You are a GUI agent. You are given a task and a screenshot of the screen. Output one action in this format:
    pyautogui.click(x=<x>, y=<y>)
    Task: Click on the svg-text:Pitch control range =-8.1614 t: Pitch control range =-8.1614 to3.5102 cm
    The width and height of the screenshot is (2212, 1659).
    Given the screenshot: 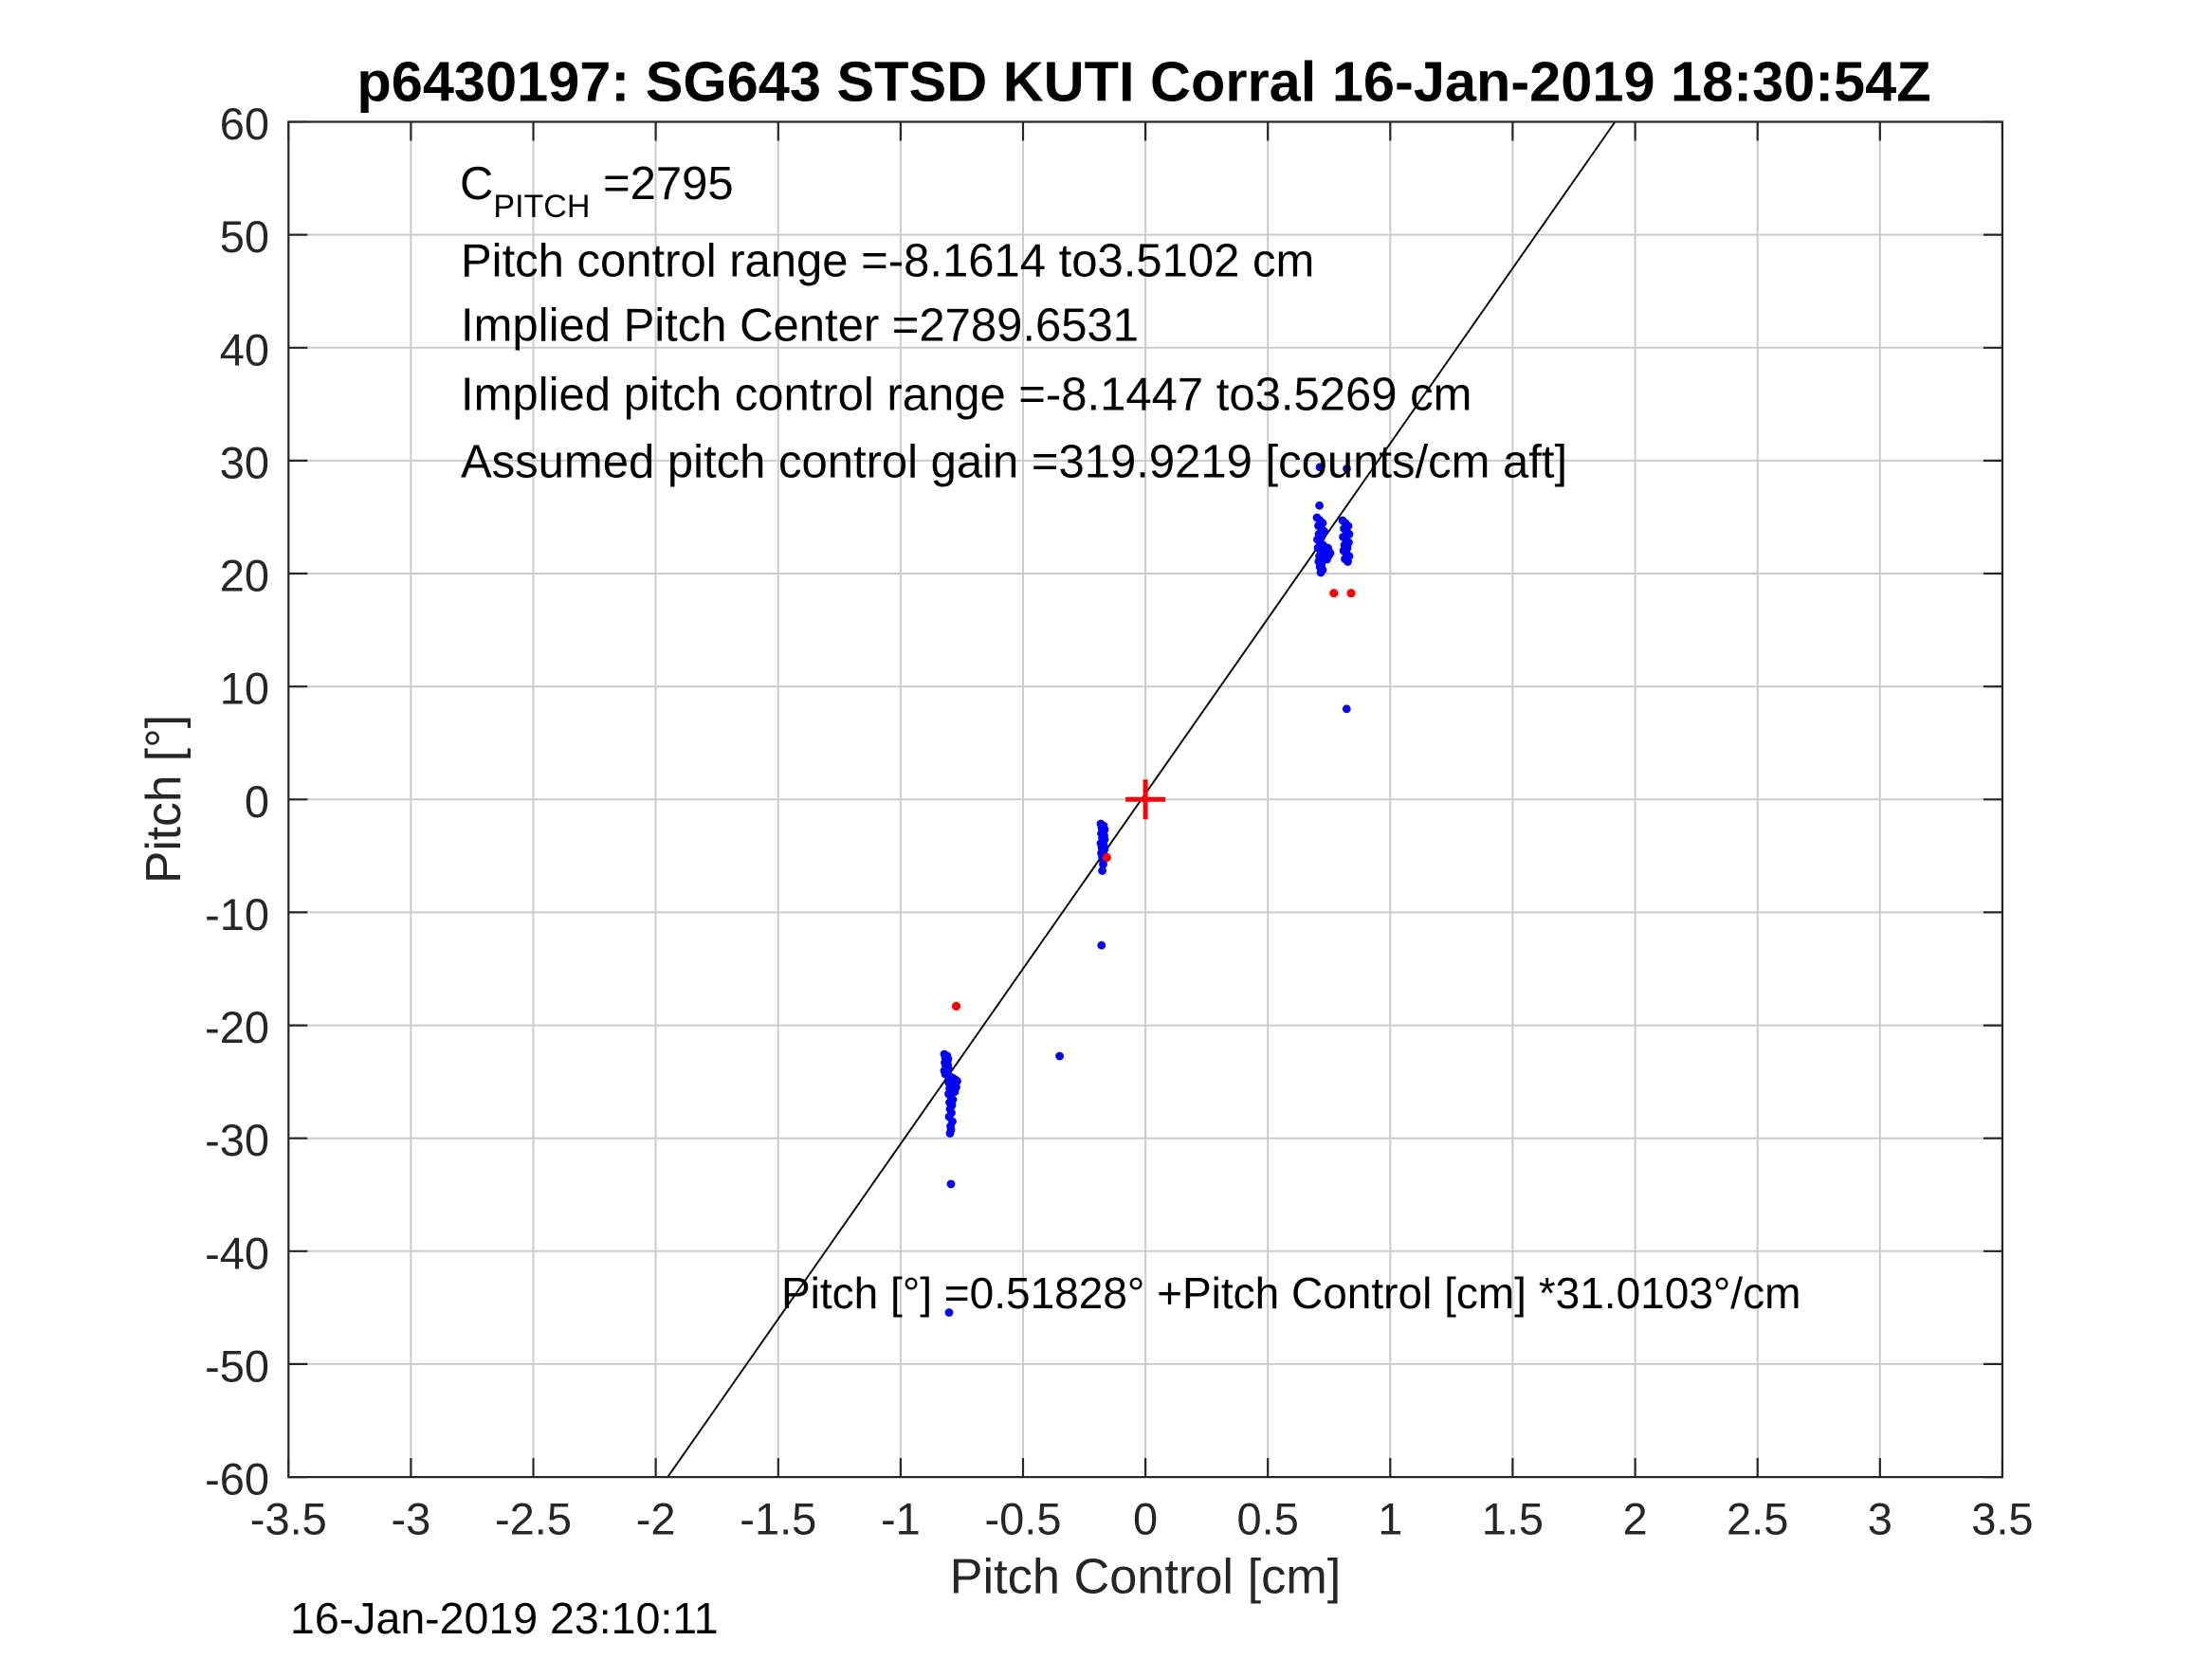 What is the action you would take?
    pyautogui.click(x=887, y=260)
    